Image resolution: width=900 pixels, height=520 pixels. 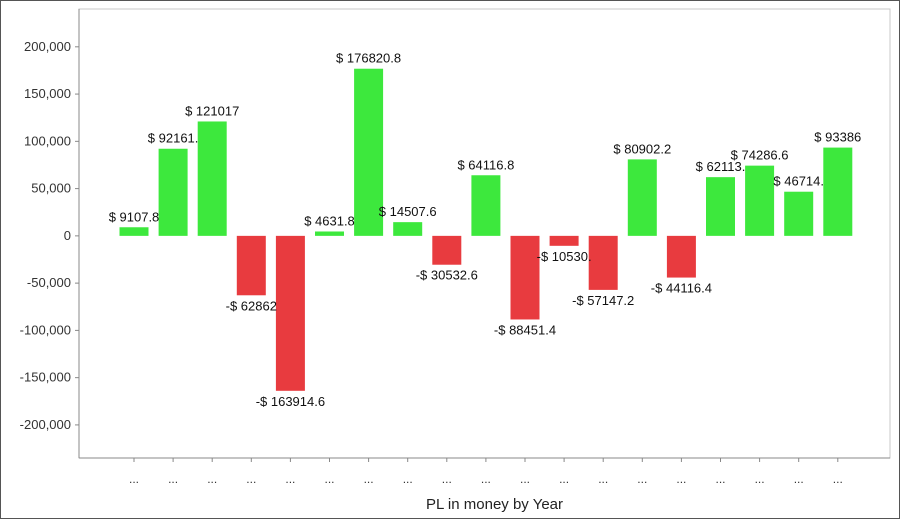 What do you see at coordinates (47, 140) in the screenshot?
I see `y-tick-label: 100,000` at bounding box center [47, 140].